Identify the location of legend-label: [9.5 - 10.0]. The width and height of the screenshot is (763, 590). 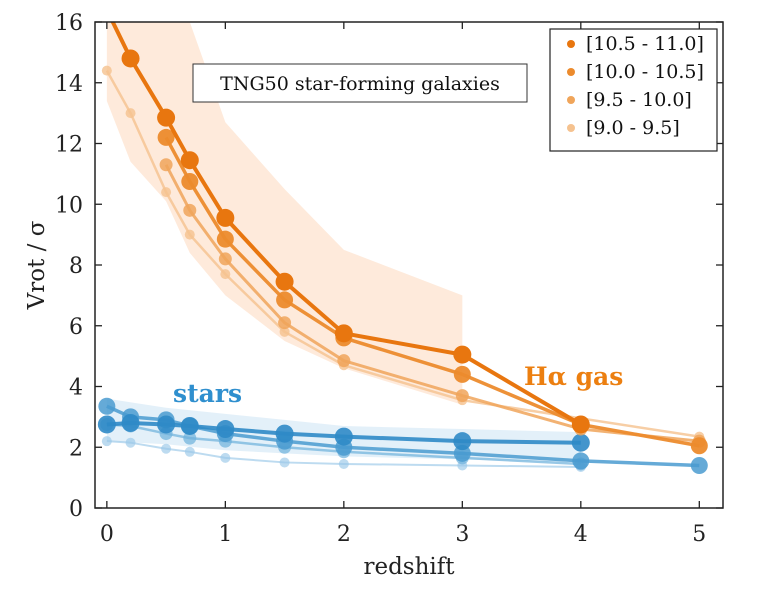
(639, 100).